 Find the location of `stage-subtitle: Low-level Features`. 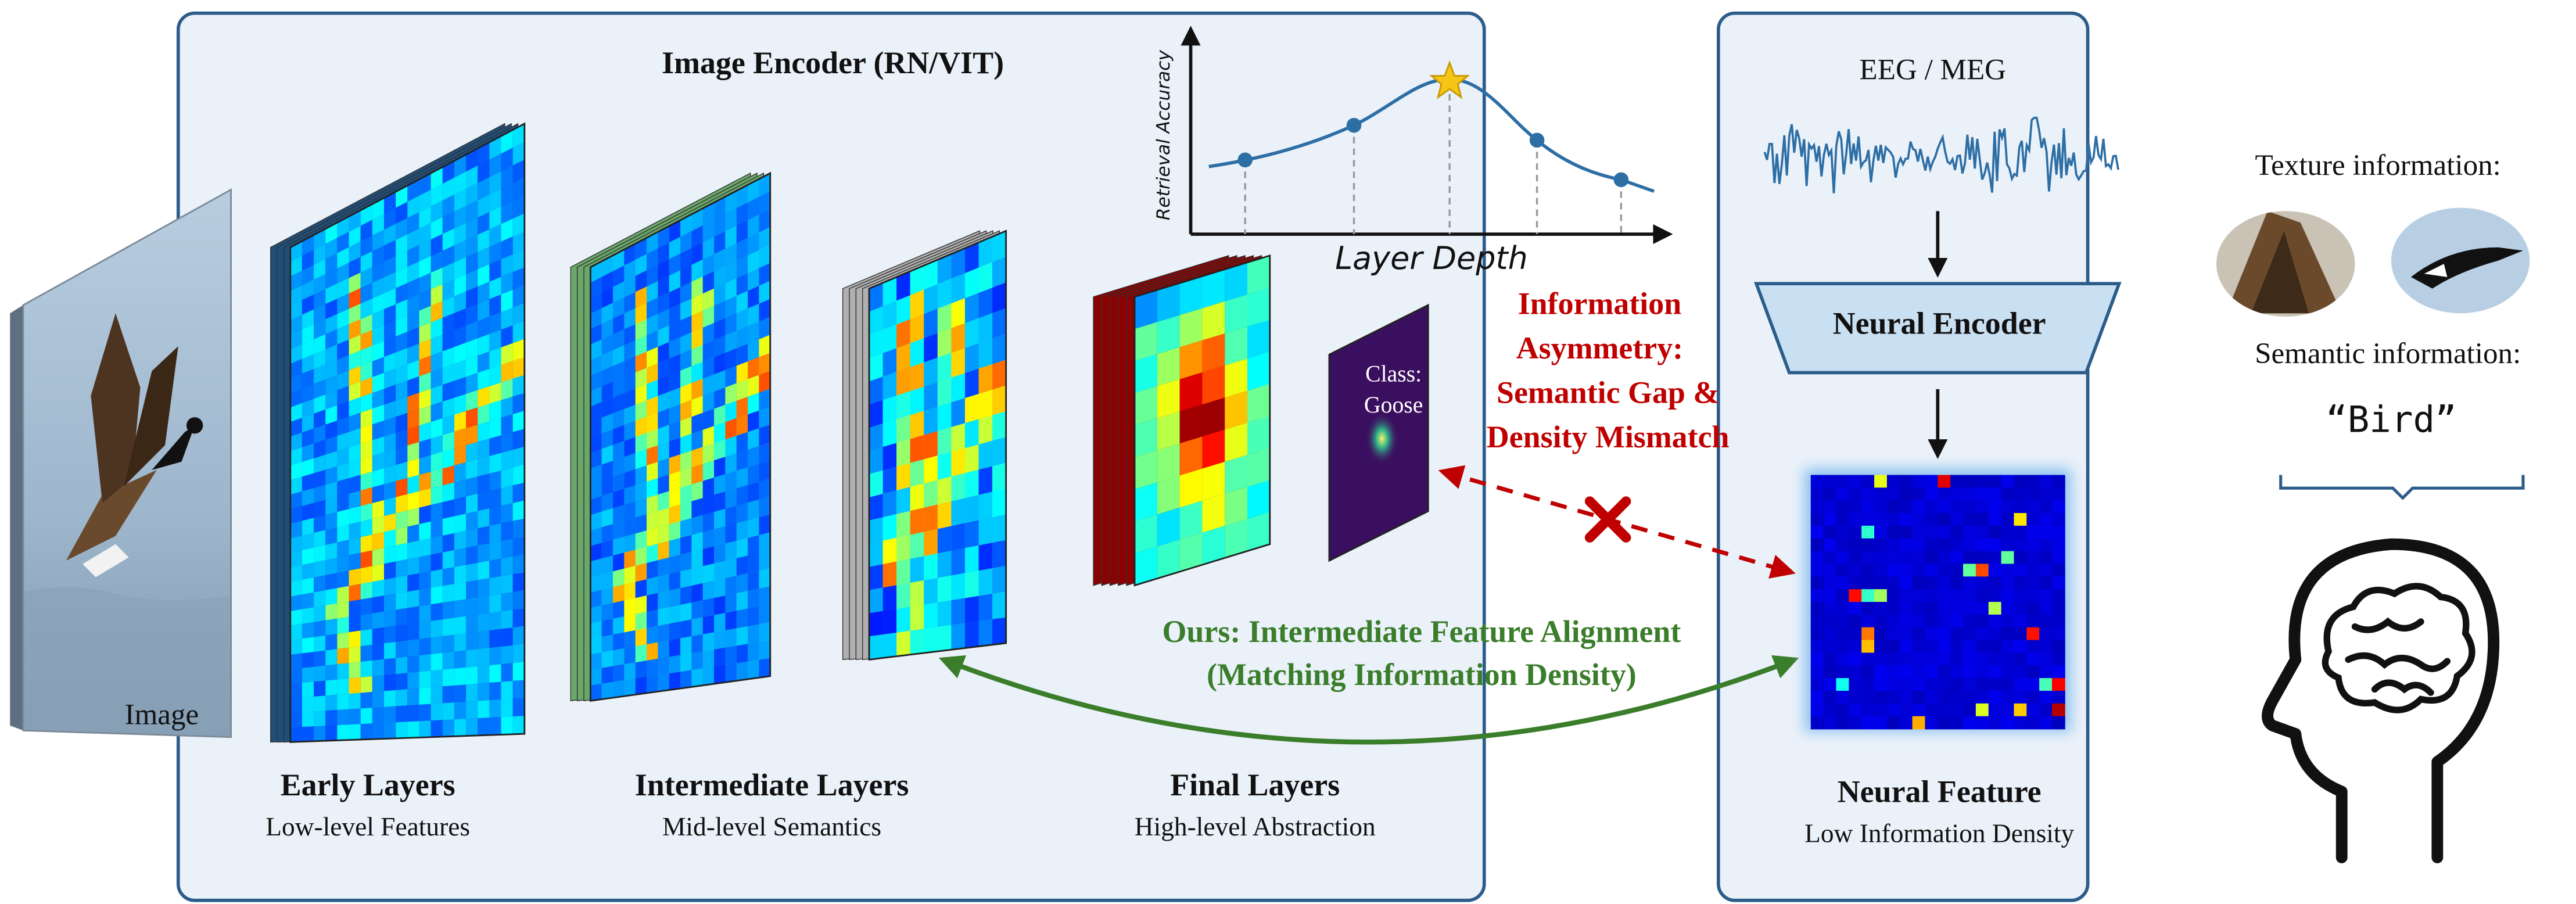

stage-subtitle: Low-level Features is located at coordinates (368, 826).